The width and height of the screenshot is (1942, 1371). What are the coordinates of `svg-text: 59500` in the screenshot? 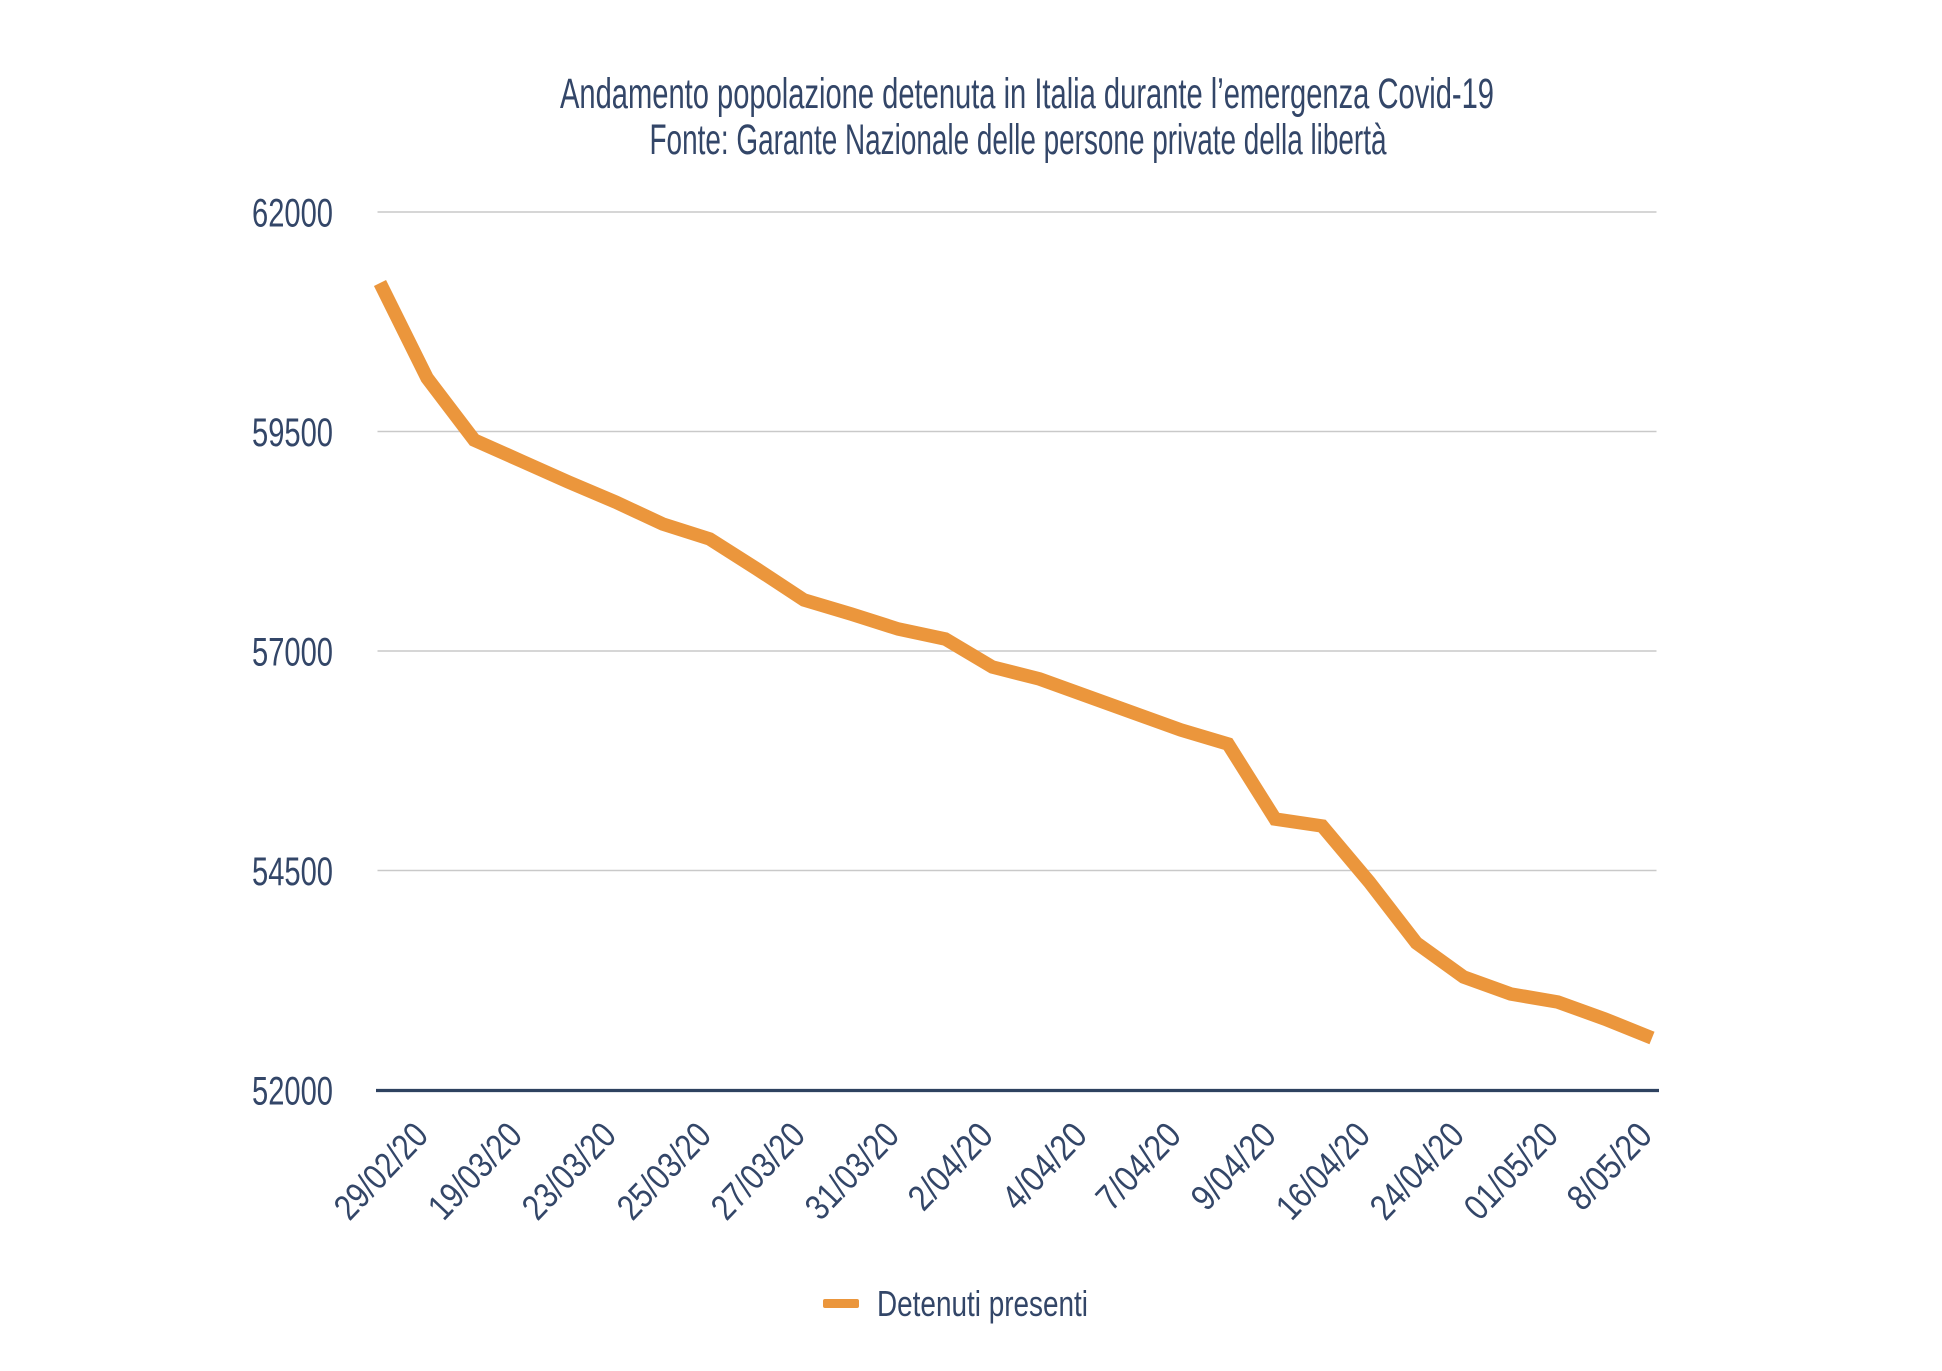 It's located at (292, 433).